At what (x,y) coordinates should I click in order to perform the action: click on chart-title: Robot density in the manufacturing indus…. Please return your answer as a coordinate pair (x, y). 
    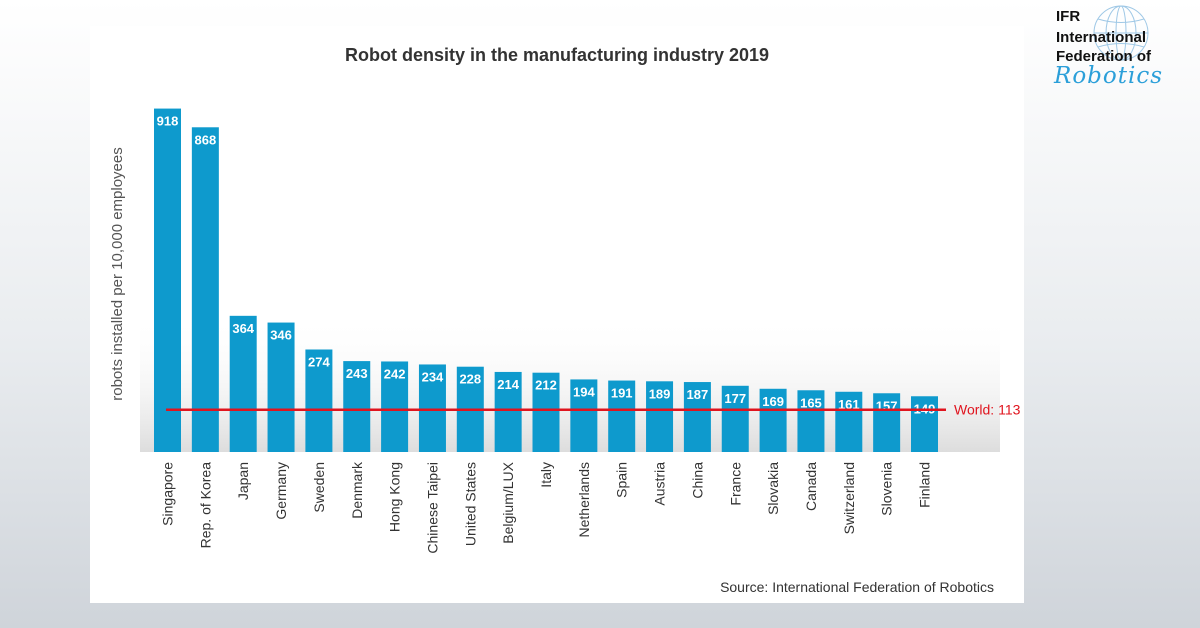
    Looking at the image, I should click on (557, 55).